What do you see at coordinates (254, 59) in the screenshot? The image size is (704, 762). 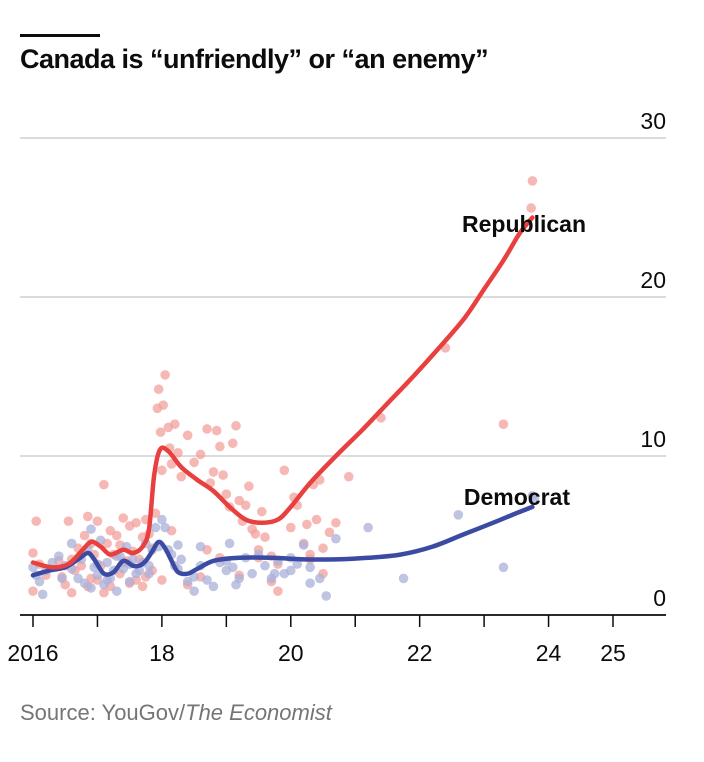 I see `chart-title: Canada is “unfriendly” or “an enemy”` at bounding box center [254, 59].